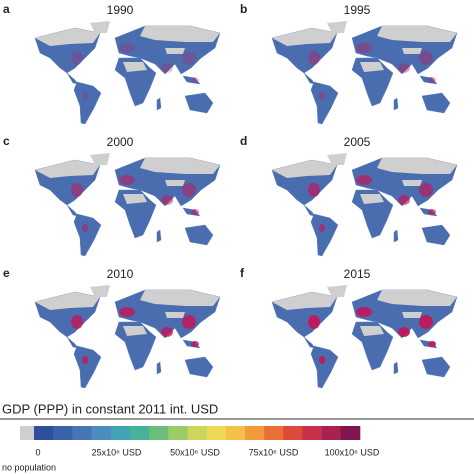 Image resolution: width=474 pixels, height=474 pixels. What do you see at coordinates (352, 452) in the screenshot?
I see `colorbar-tick-label: 100x10⁶ USD` at bounding box center [352, 452].